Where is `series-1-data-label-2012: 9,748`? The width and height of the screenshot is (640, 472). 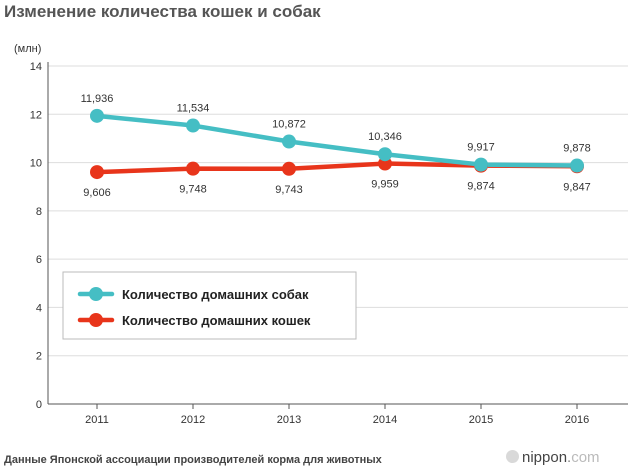
series-1-data-label-2012: 9,748 is located at coordinates (193, 190).